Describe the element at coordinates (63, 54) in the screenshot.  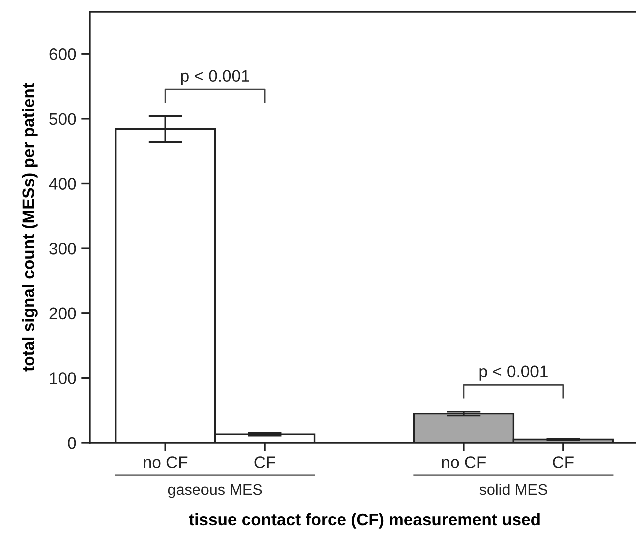
I see `y-tick-label: 600` at that location.